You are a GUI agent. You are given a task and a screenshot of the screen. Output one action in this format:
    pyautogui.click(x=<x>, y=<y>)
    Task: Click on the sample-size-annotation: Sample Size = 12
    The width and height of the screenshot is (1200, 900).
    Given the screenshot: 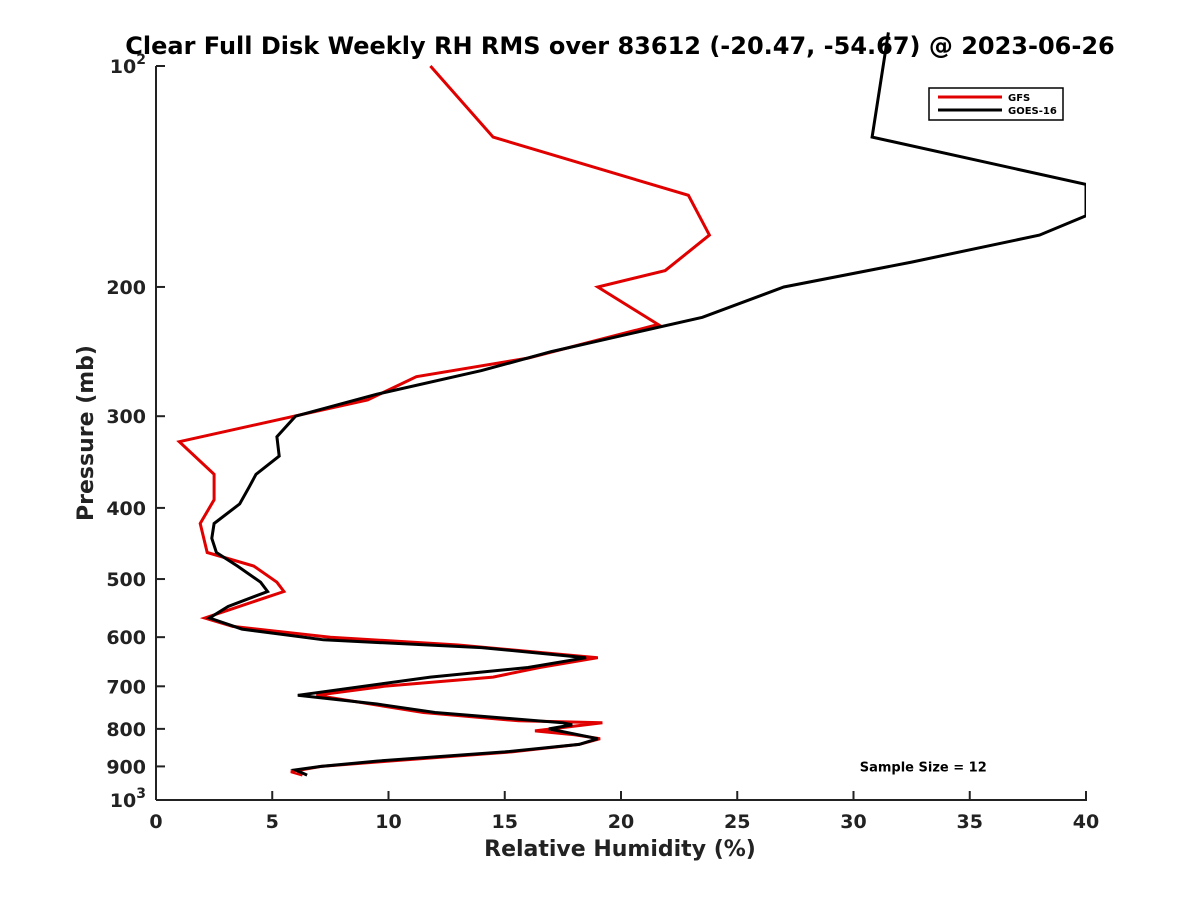 What is the action you would take?
    pyautogui.click(x=923, y=767)
    